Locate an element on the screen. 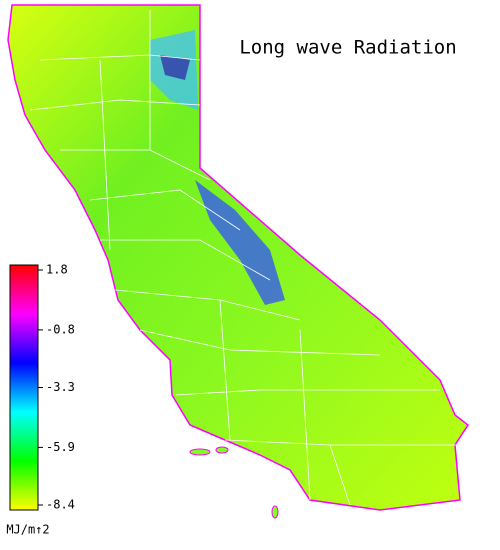 The image size is (500, 550). map-title: Long wave Radiation is located at coordinates (347, 48).